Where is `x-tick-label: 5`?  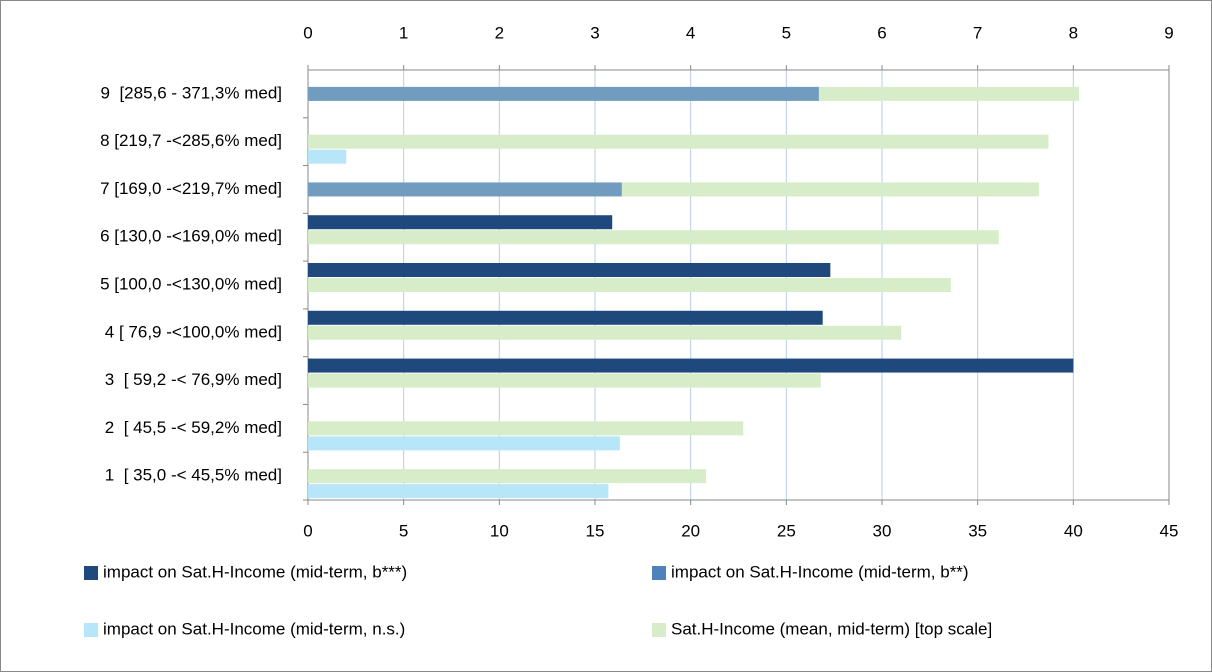
x-tick-label: 5 is located at coordinates (403, 530).